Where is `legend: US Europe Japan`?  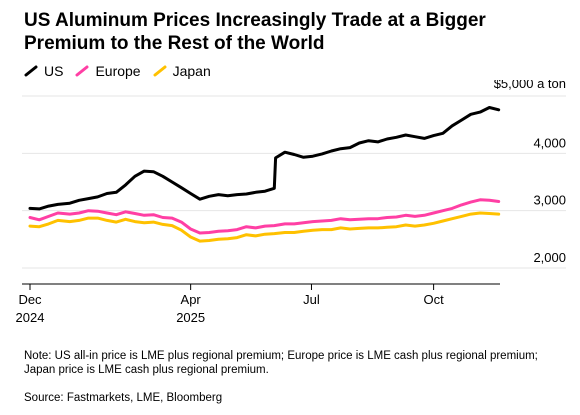
legend: US Europe Japan is located at coordinates (123, 71).